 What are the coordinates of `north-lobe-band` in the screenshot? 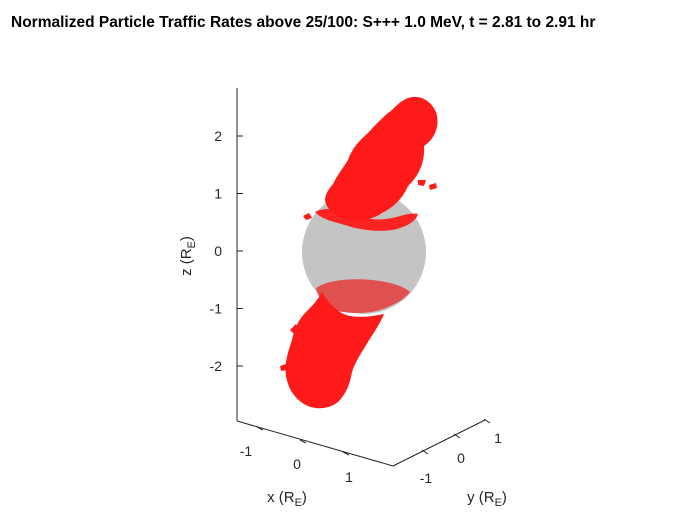 It's located at (366, 219).